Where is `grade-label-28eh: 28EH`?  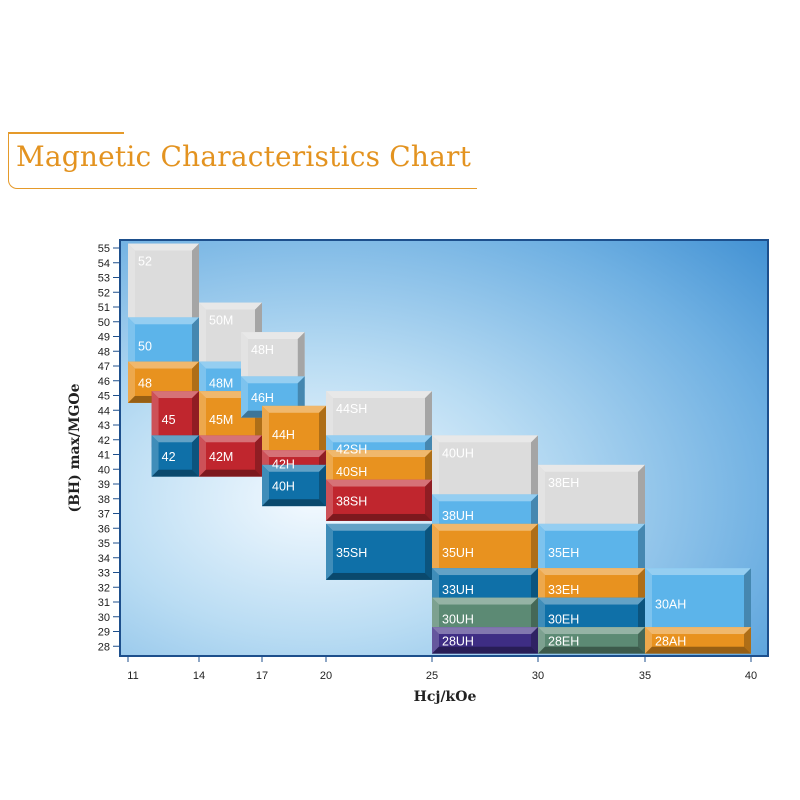
grade-label-28eh: 28EH is located at coordinates (563, 641).